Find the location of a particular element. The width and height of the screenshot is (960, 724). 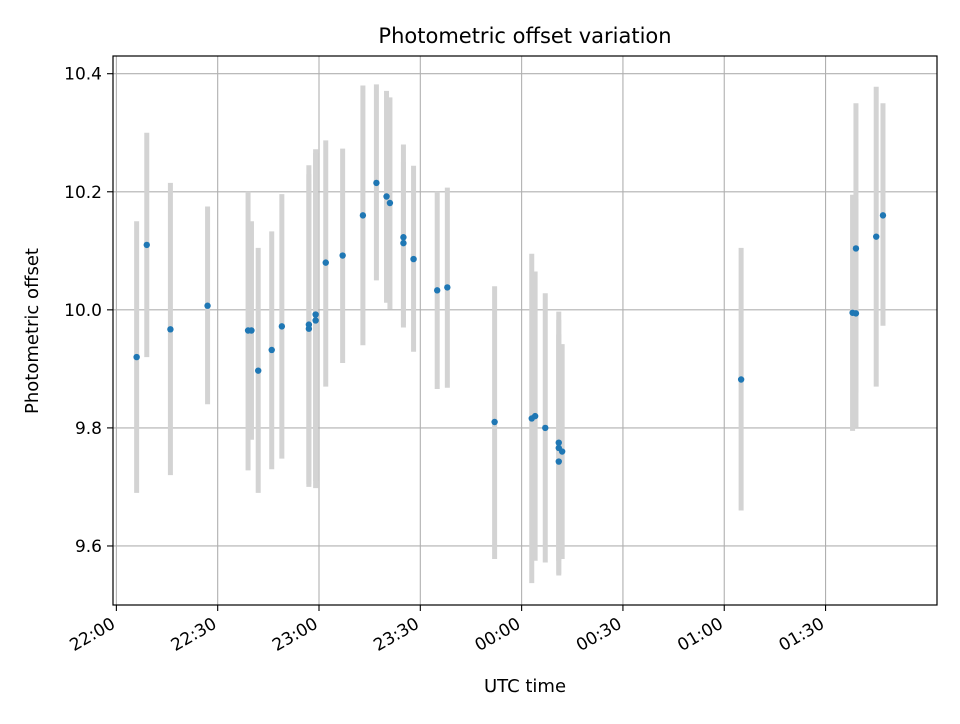

y-tick-label: 10.2 is located at coordinates (83, 193).